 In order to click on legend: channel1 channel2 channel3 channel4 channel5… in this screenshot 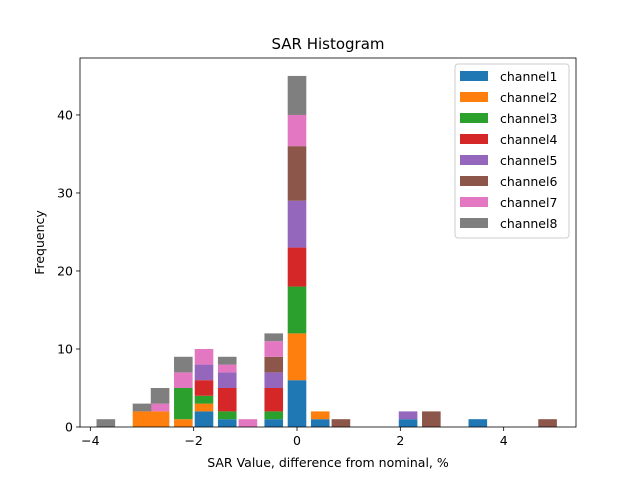, I will do `click(512, 151)`.